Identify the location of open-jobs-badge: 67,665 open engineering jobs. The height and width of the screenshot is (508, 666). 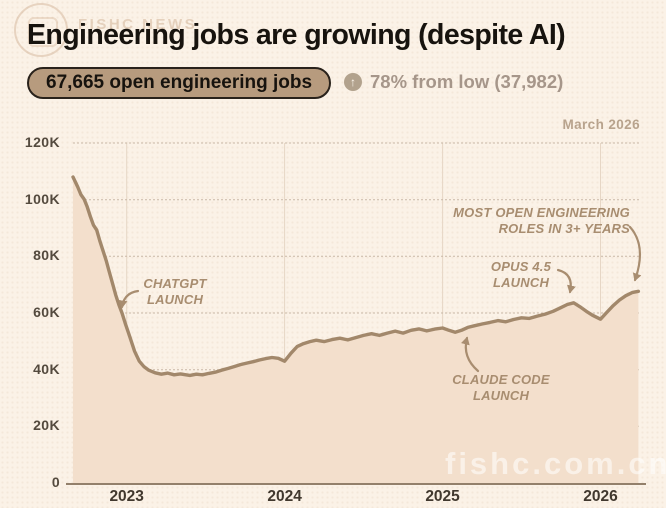
(179, 83).